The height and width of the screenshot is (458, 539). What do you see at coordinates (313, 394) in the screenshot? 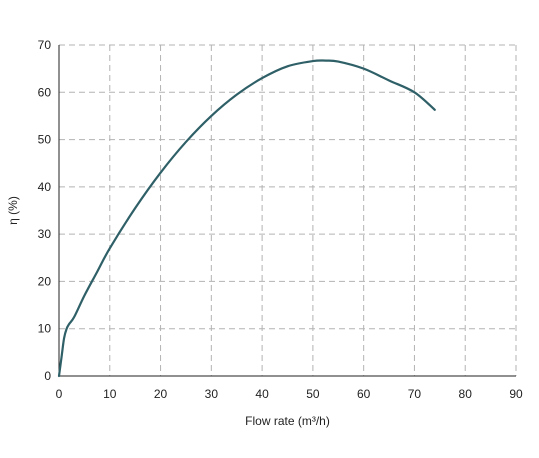
I see `x-tick-label: 50` at bounding box center [313, 394].